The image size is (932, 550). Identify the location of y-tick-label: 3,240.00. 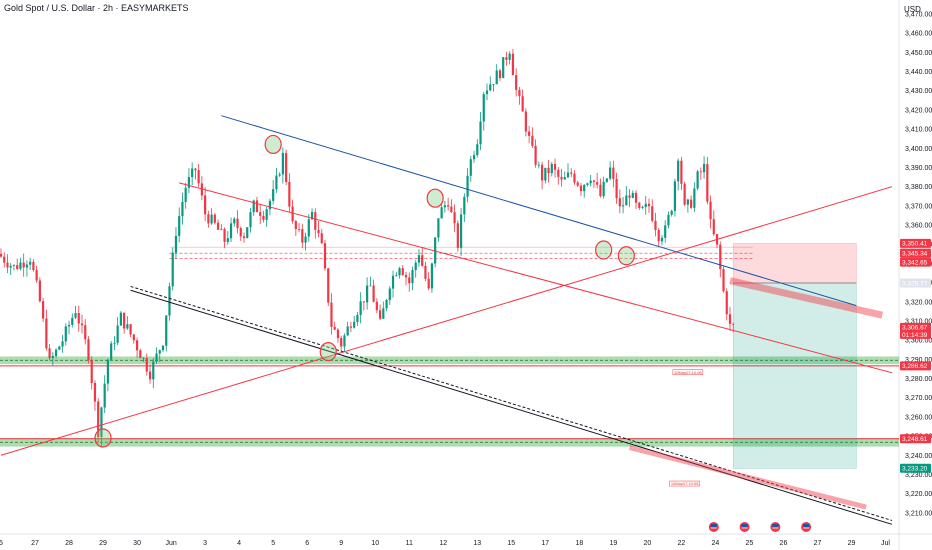
(918, 456).